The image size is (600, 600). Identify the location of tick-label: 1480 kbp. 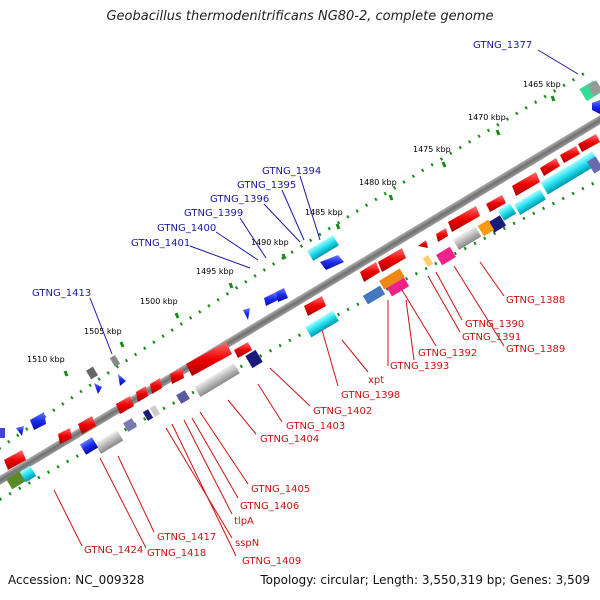
(378, 182).